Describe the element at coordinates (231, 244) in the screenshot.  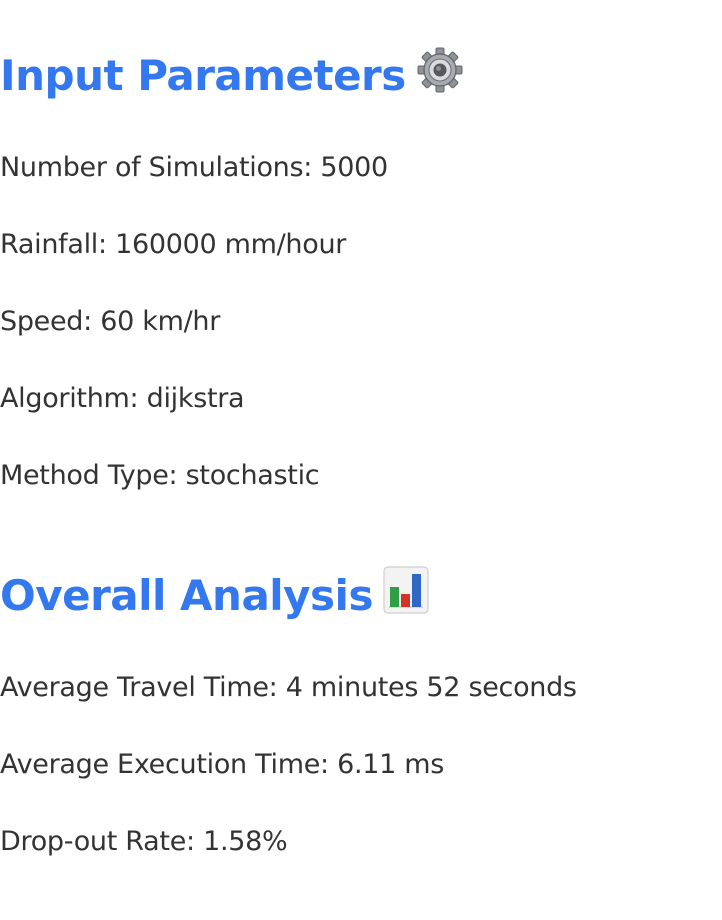
I see `param-value: 160000 mm/hour` at that location.